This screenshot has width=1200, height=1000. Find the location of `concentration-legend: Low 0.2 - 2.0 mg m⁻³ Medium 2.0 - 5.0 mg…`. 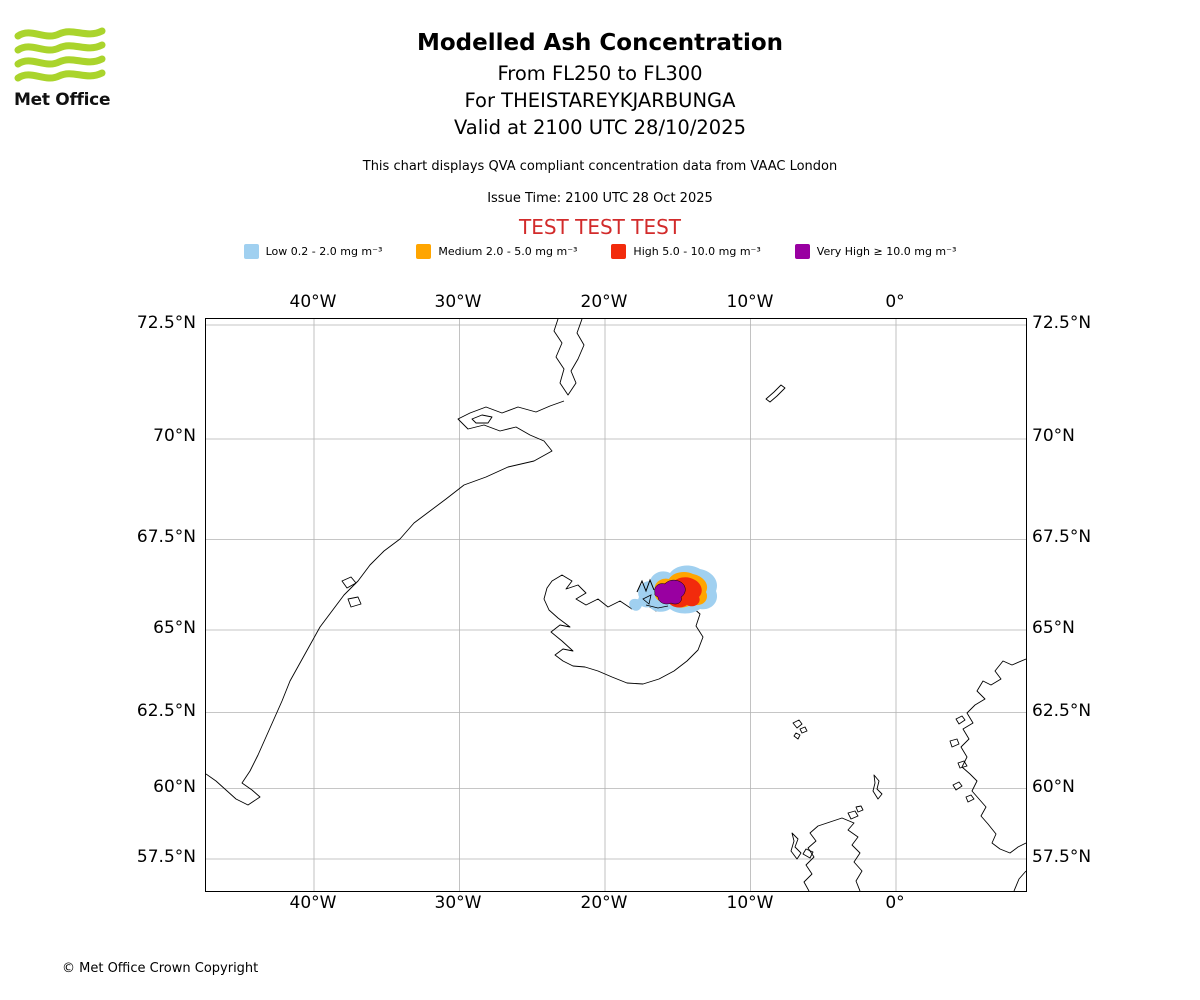

concentration-legend: Low 0.2 - 2.0 mg m⁻³ Medium 2.0 - 5.0 mg… is located at coordinates (600, 251).